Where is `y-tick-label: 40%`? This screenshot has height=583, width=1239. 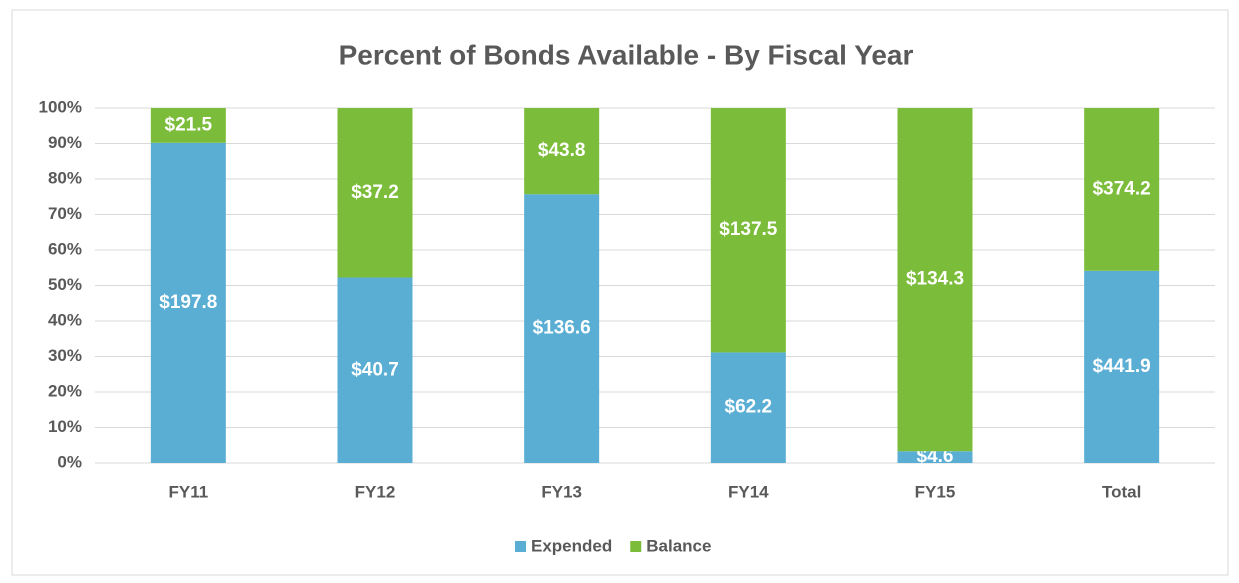 y-tick-label: 40% is located at coordinates (65, 319).